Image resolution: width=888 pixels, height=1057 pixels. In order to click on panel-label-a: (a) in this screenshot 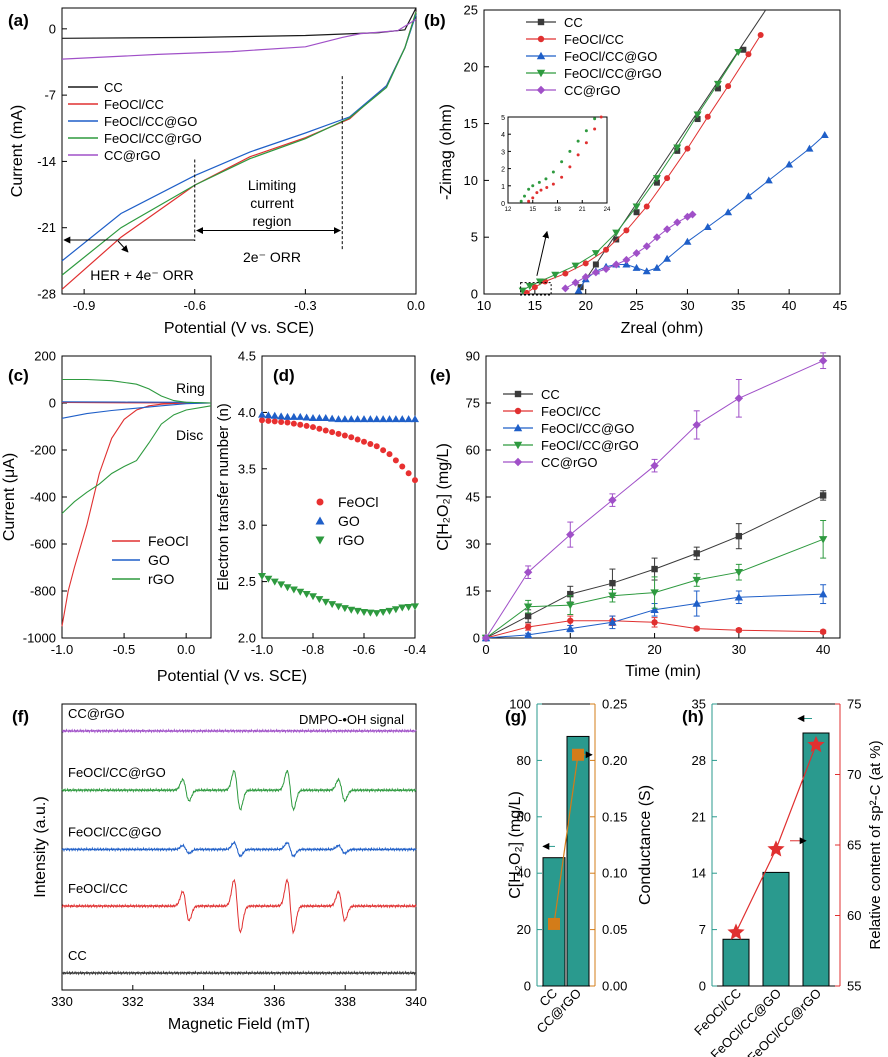, I will do `click(18, 20)`.